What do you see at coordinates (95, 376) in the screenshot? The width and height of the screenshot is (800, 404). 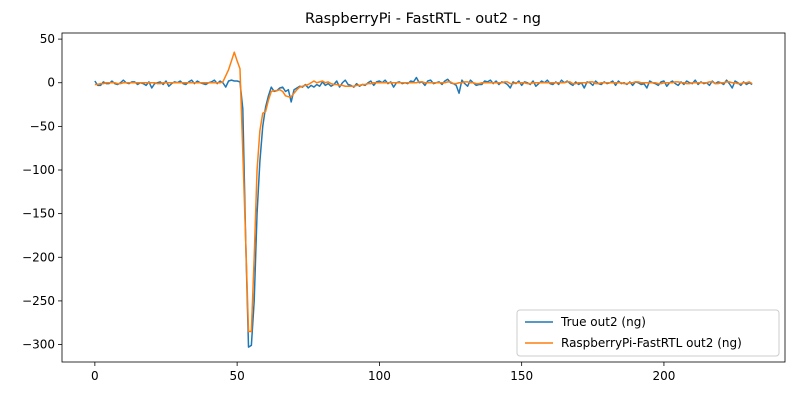 I see `x-tick-label: 0` at bounding box center [95, 376].